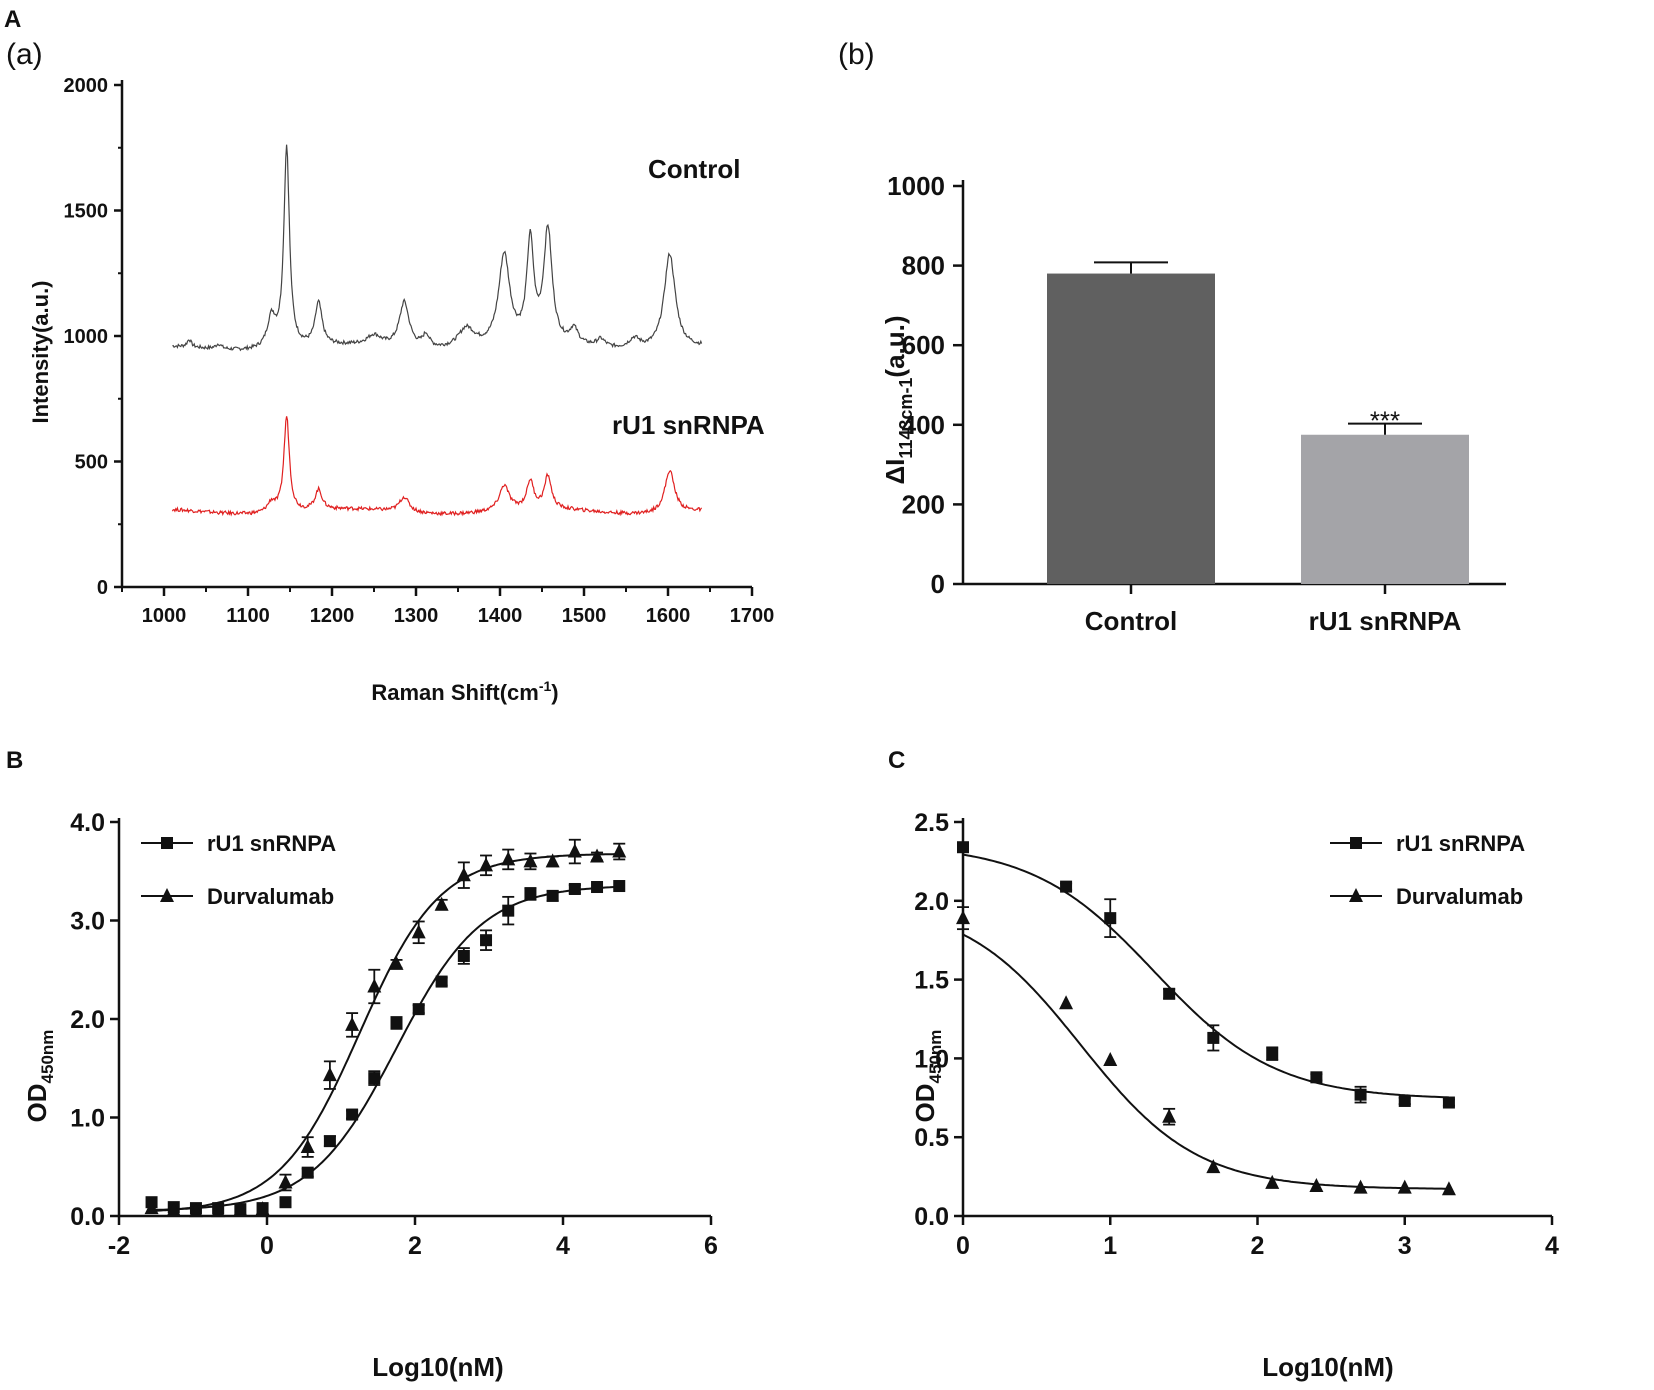 The height and width of the screenshot is (1390, 1654). I want to click on y-tick-label: 2000, so click(86, 86).